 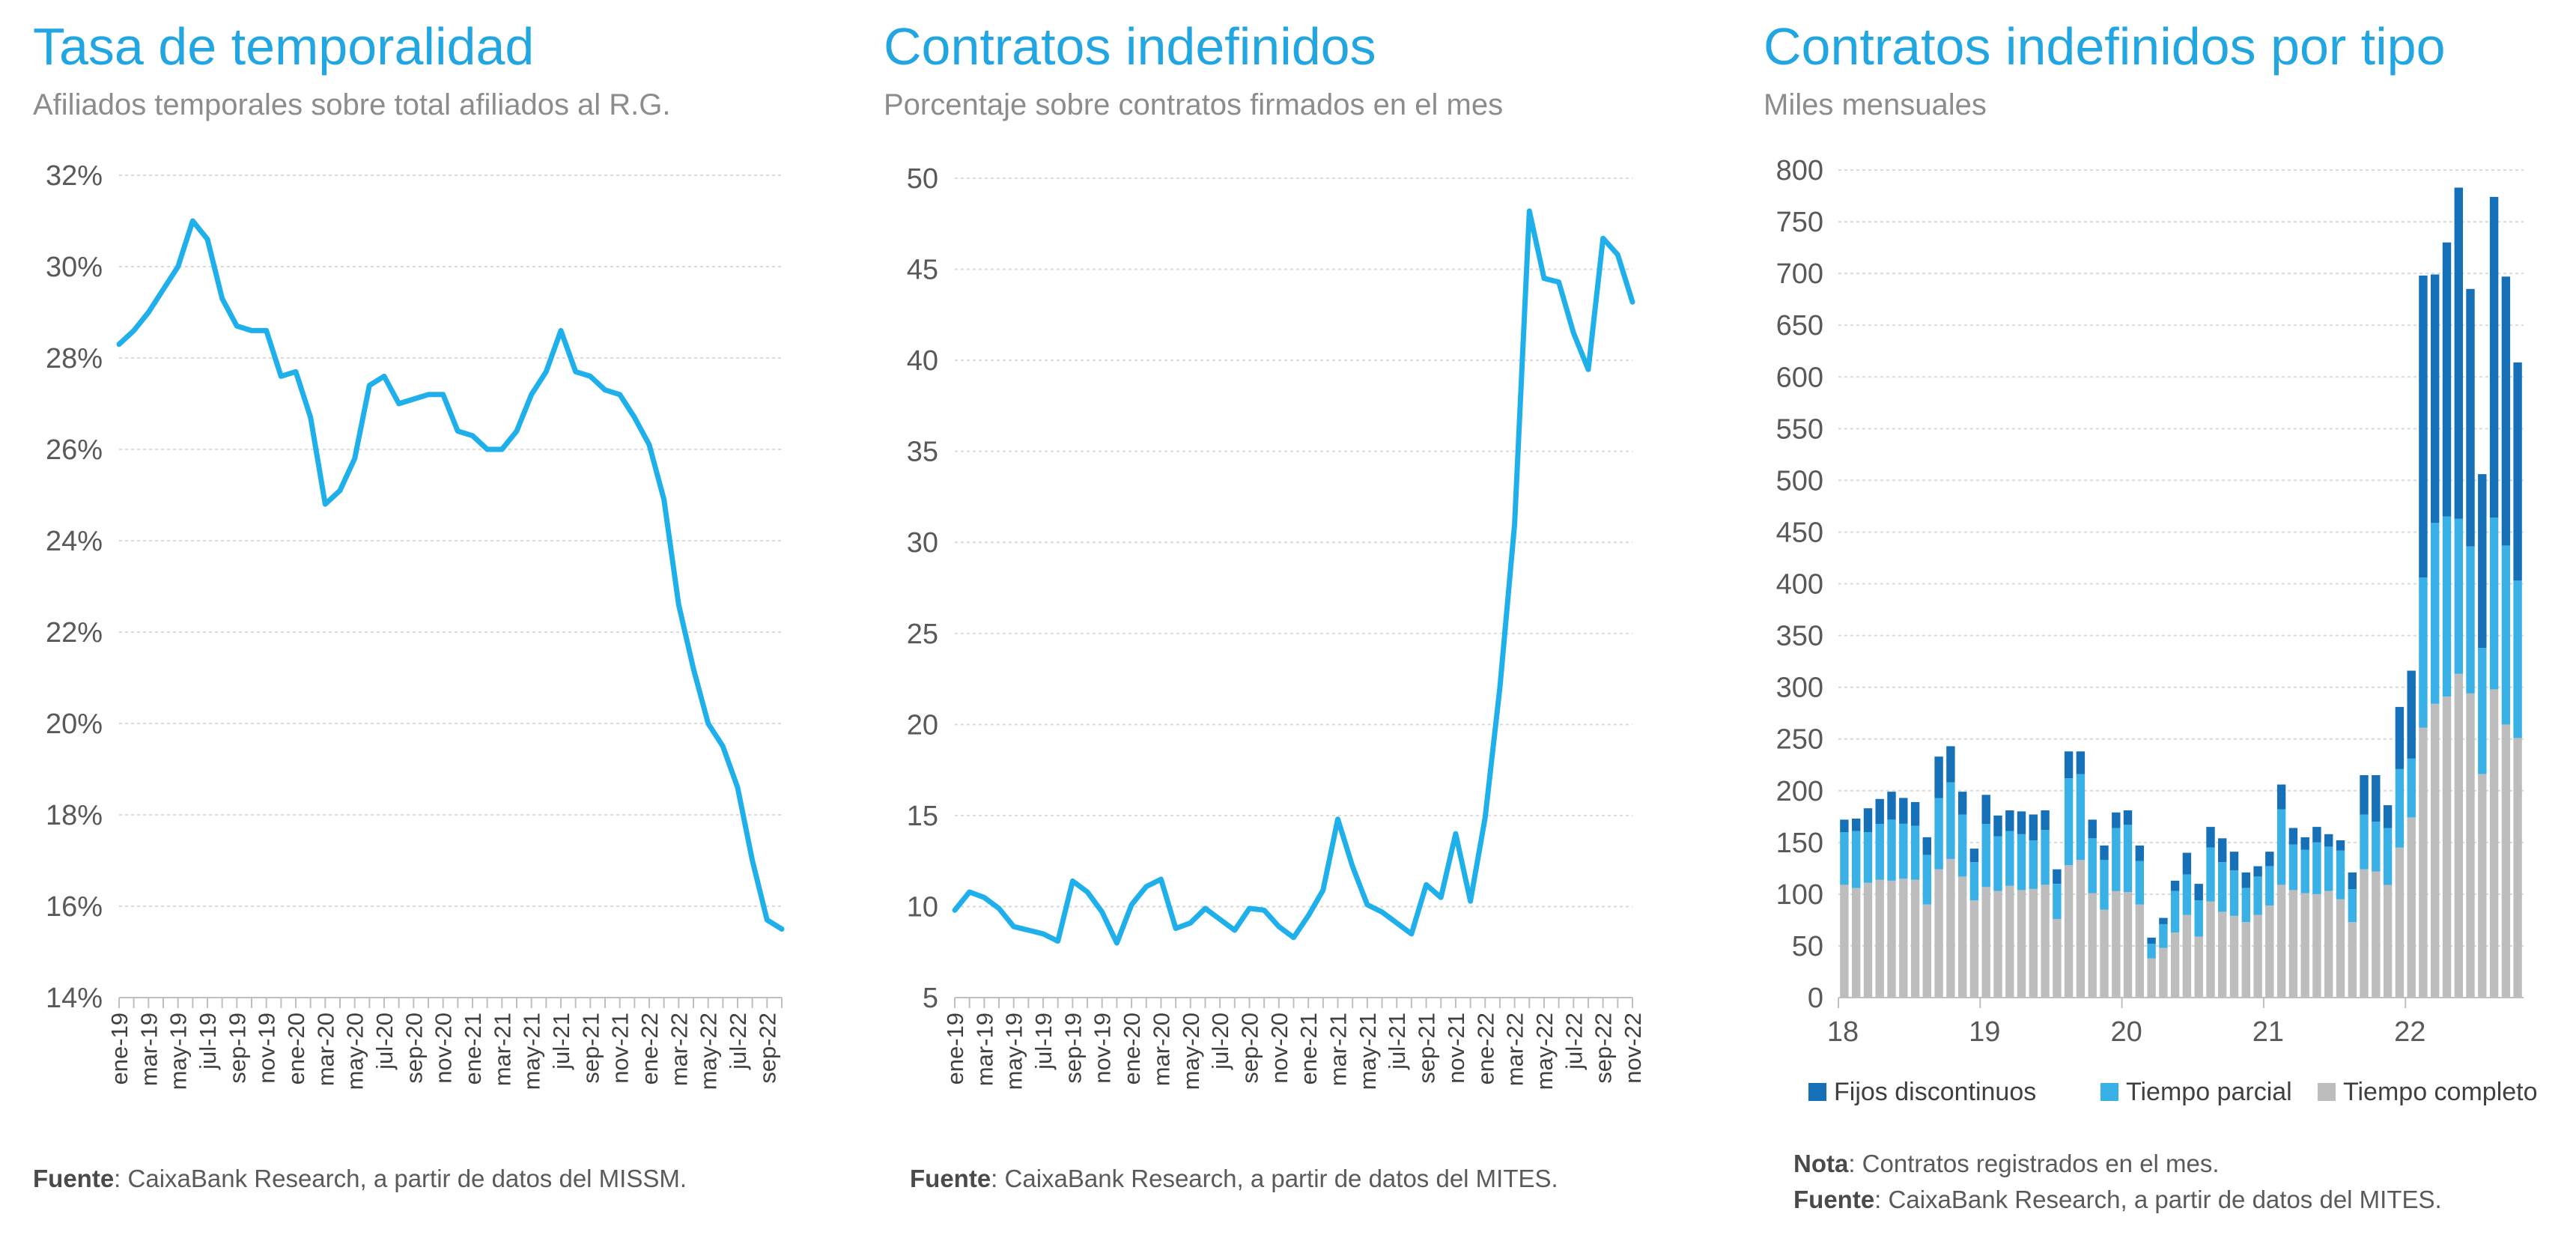 I want to click on y-tick-label: 450, so click(x=1799, y=532).